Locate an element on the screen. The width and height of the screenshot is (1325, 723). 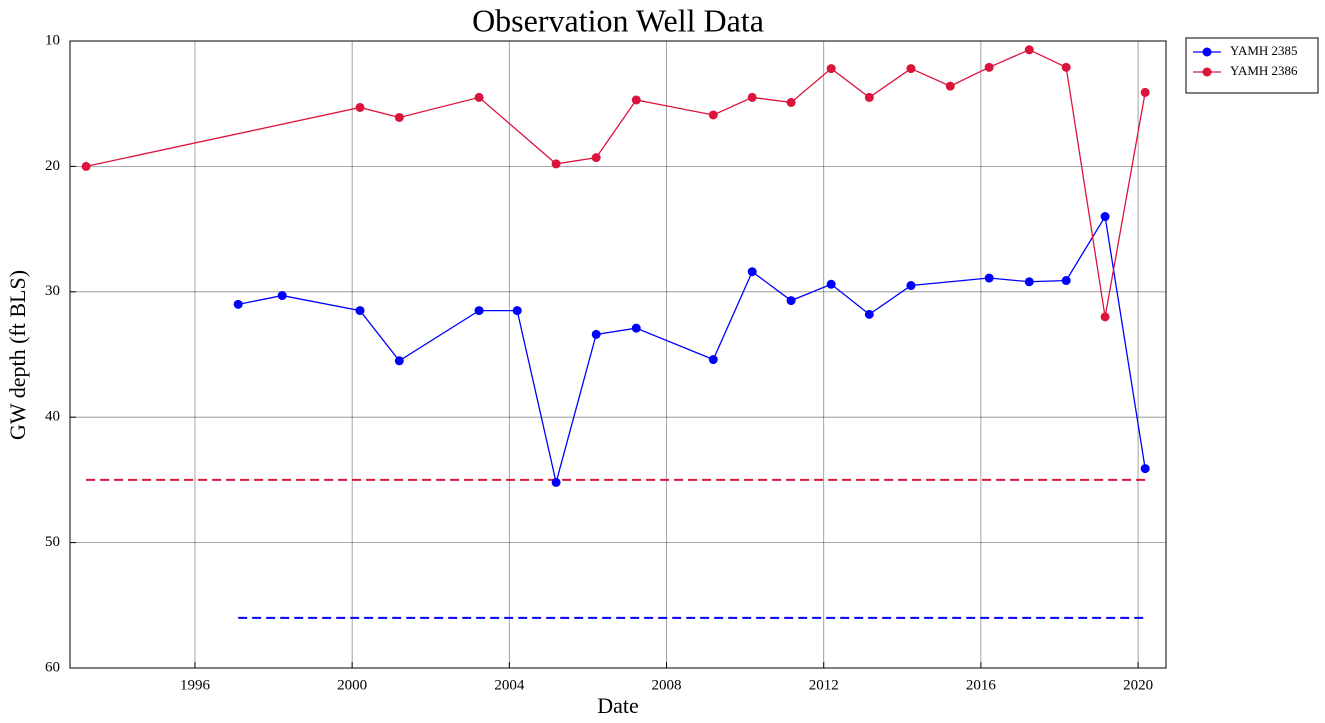
x-tick-label: 2016 is located at coordinates (981, 685).